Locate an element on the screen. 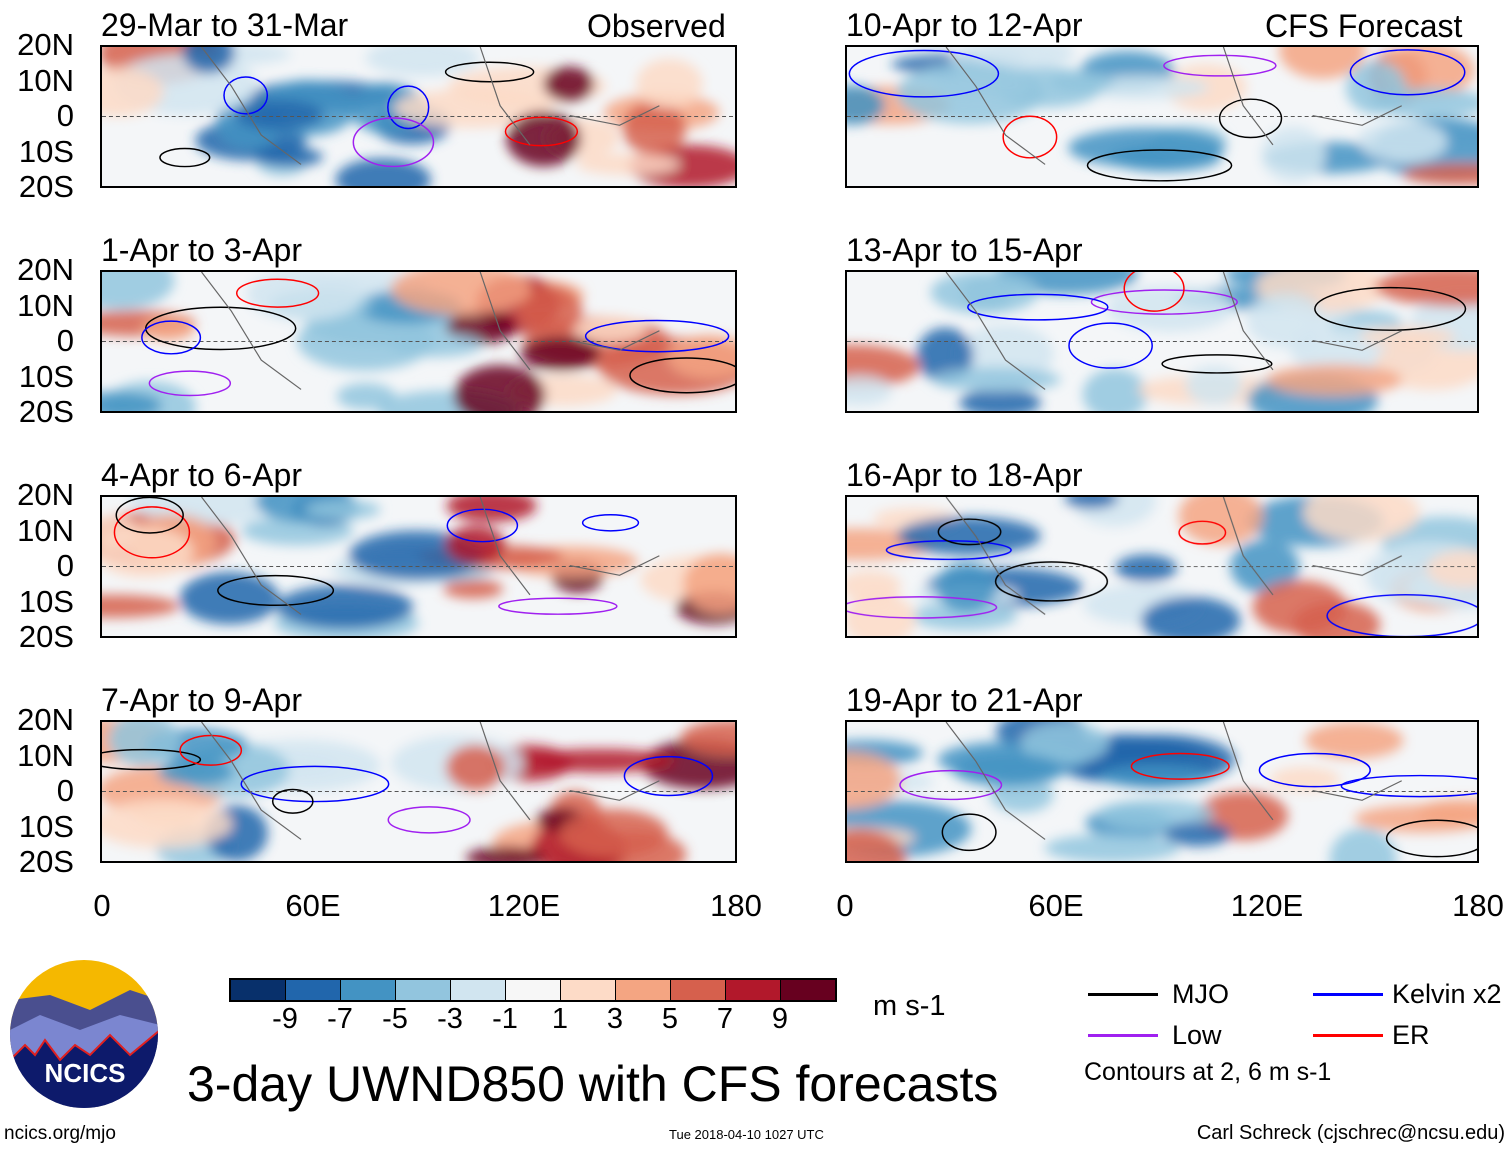 The height and width of the screenshot is (1149, 1510). colorbar-label: -5 is located at coordinates (395, 1019).